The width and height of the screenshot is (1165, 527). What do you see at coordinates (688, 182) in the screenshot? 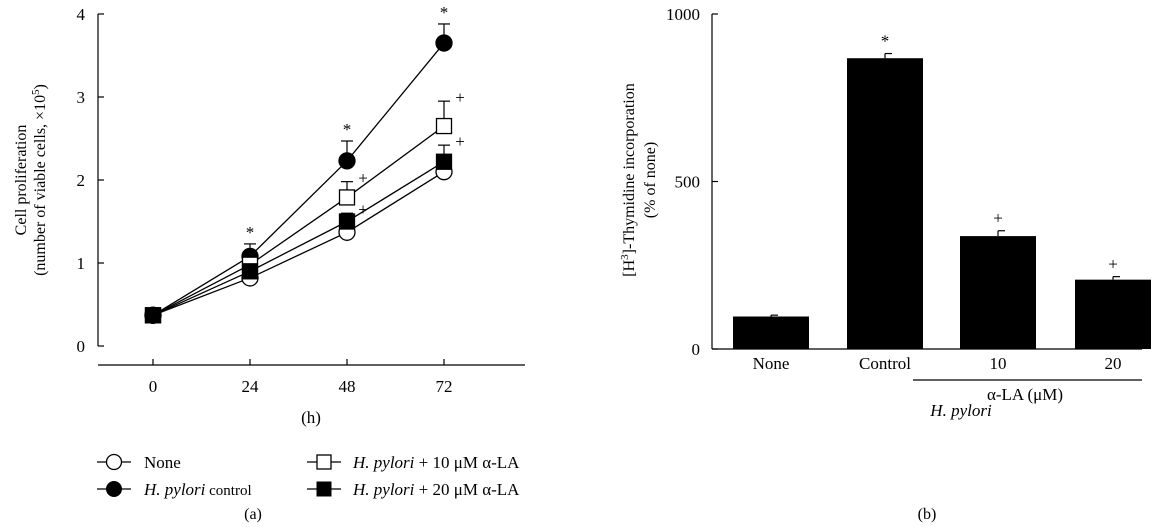
I see `y-tick-label: 500` at bounding box center [688, 182].